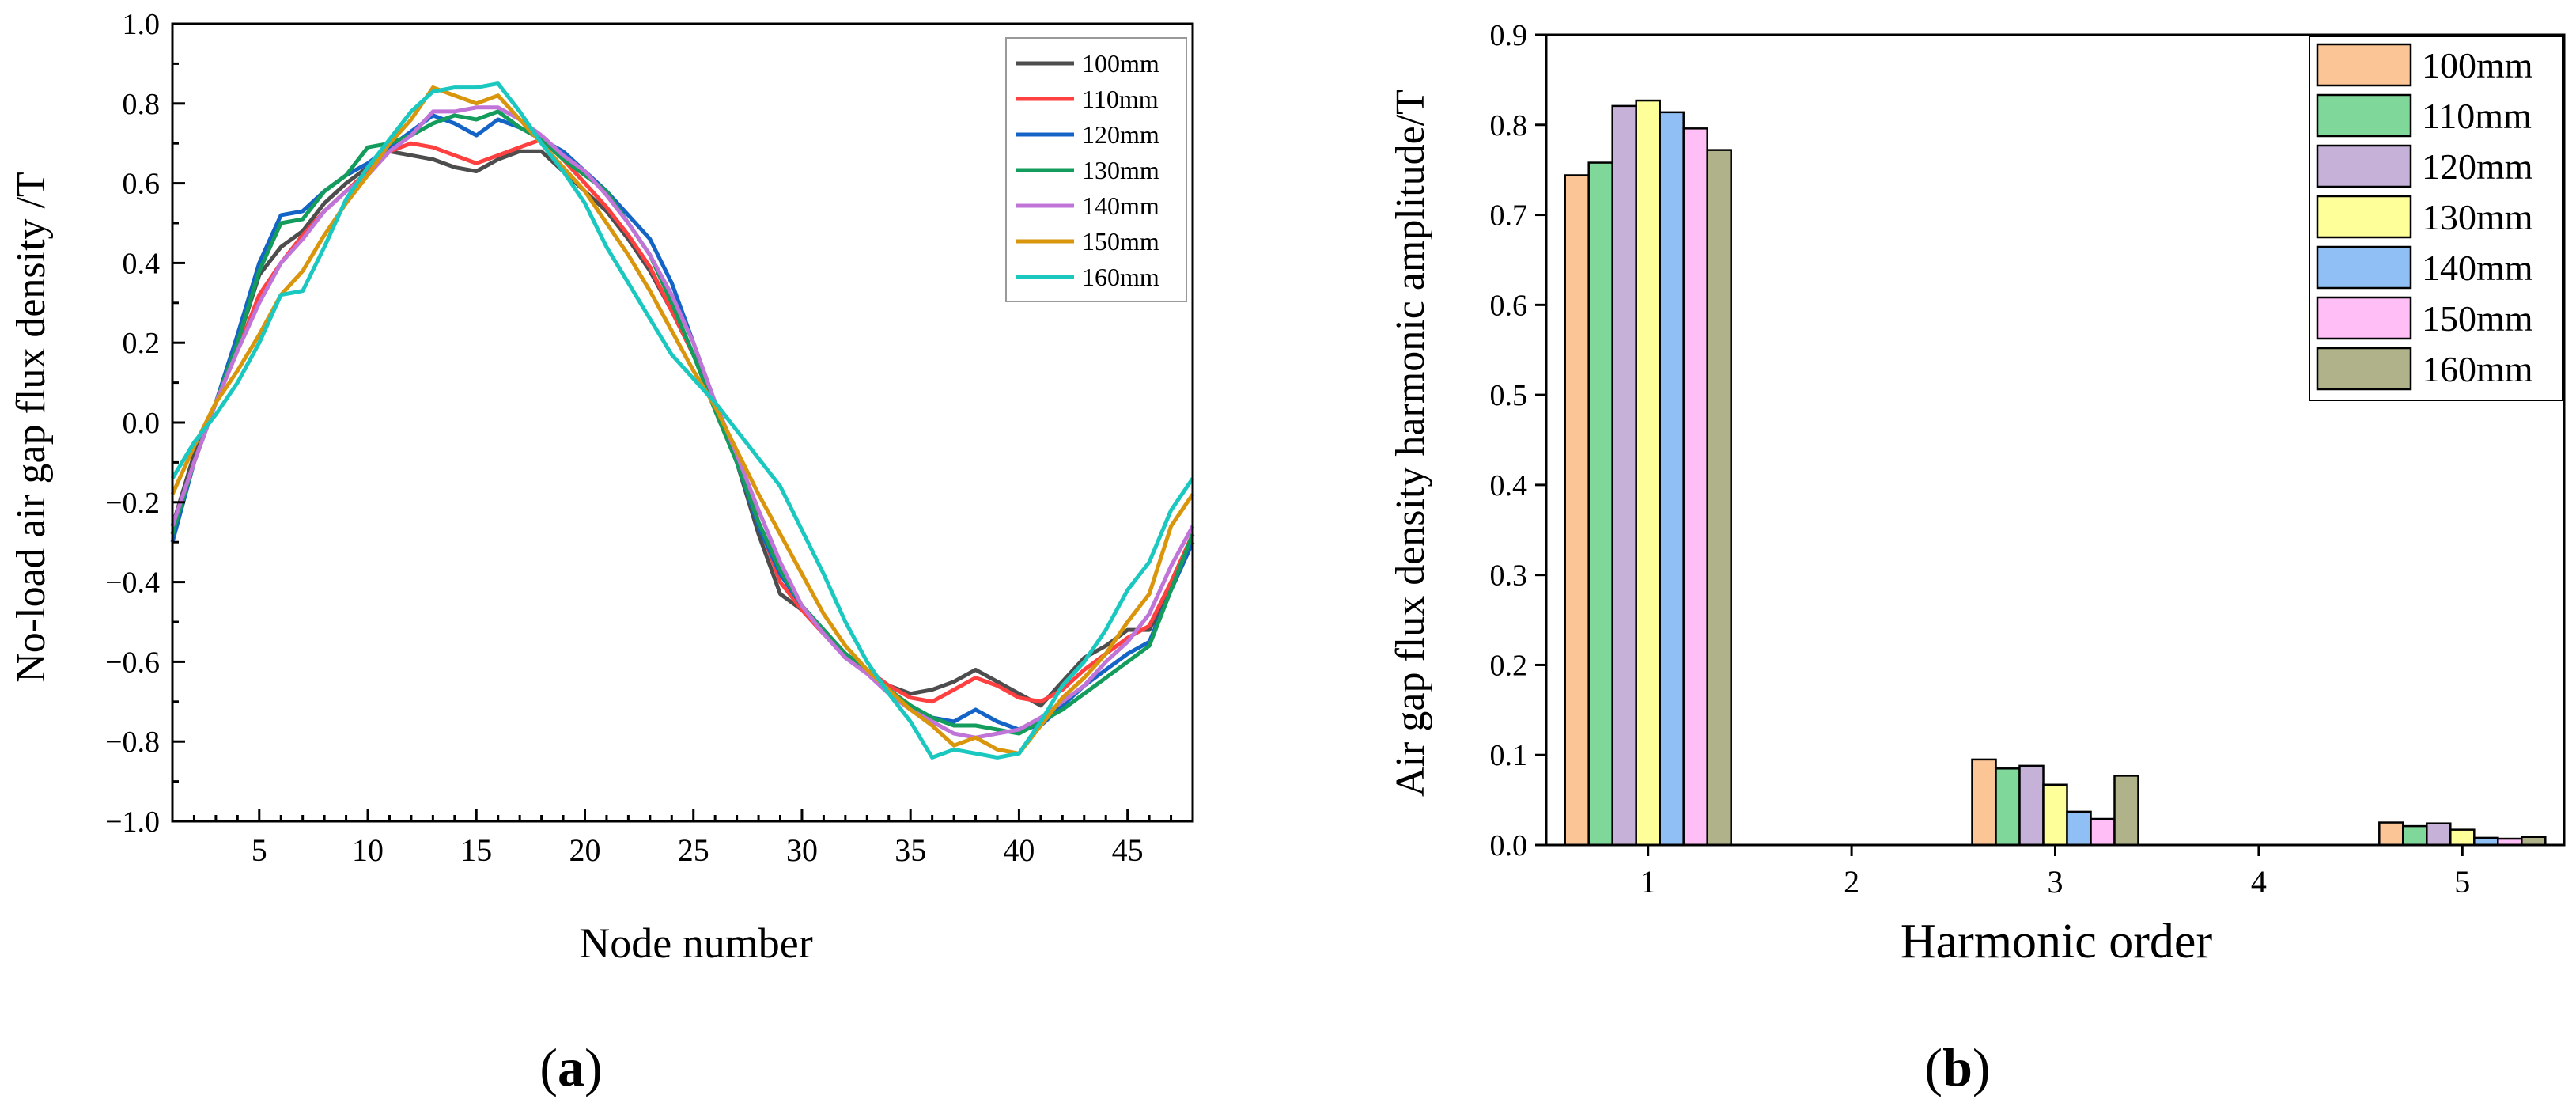 The height and width of the screenshot is (1099, 2576). What do you see at coordinates (1518, 440) in the screenshot?
I see `y-axis-ticks: 0.0 0.1 0.2 0.3 0.4 0.5 0.6 0.7 0.8 0.9` at bounding box center [1518, 440].